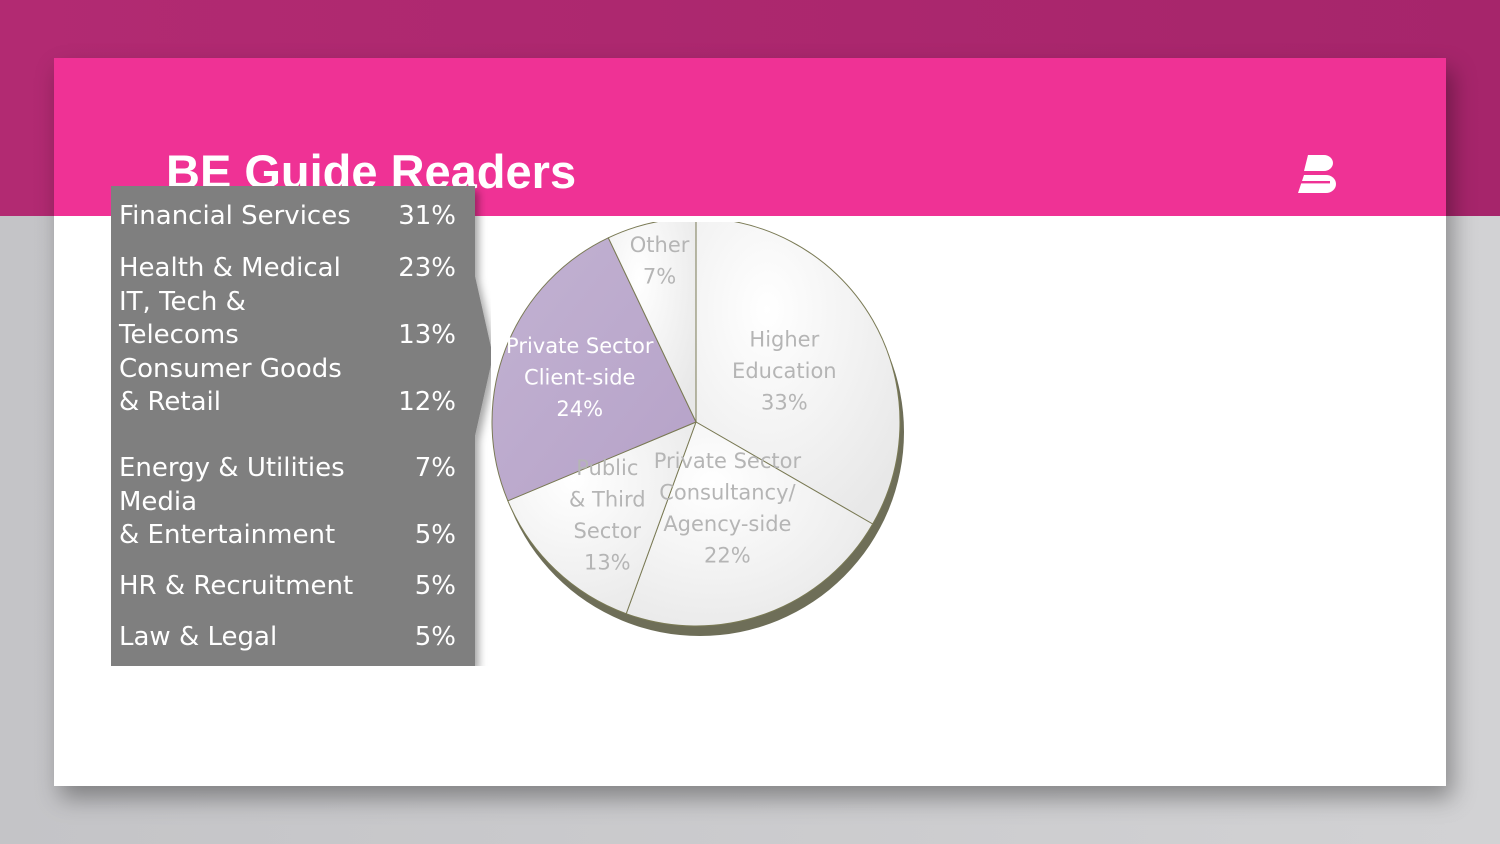 This screenshot has width=1500, height=844. Describe the element at coordinates (727, 556) in the screenshot. I see `pie-label-line: 22%` at that location.